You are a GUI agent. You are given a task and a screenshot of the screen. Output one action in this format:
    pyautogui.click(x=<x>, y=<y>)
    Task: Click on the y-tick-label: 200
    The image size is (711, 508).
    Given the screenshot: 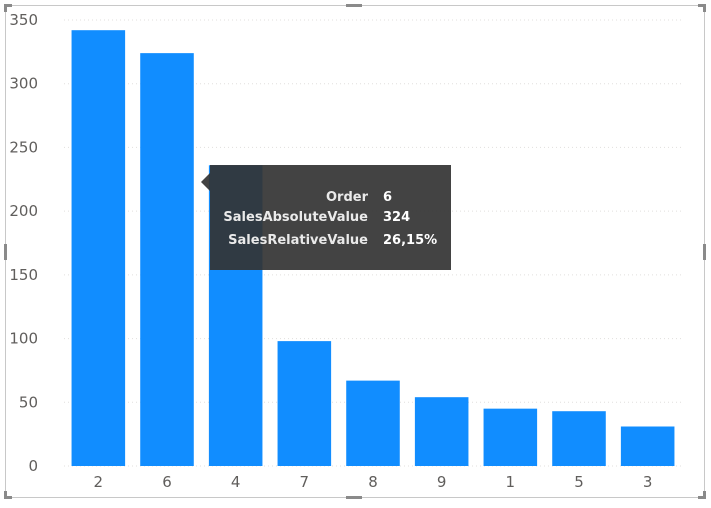 What is the action you would take?
    pyautogui.click(x=23, y=211)
    